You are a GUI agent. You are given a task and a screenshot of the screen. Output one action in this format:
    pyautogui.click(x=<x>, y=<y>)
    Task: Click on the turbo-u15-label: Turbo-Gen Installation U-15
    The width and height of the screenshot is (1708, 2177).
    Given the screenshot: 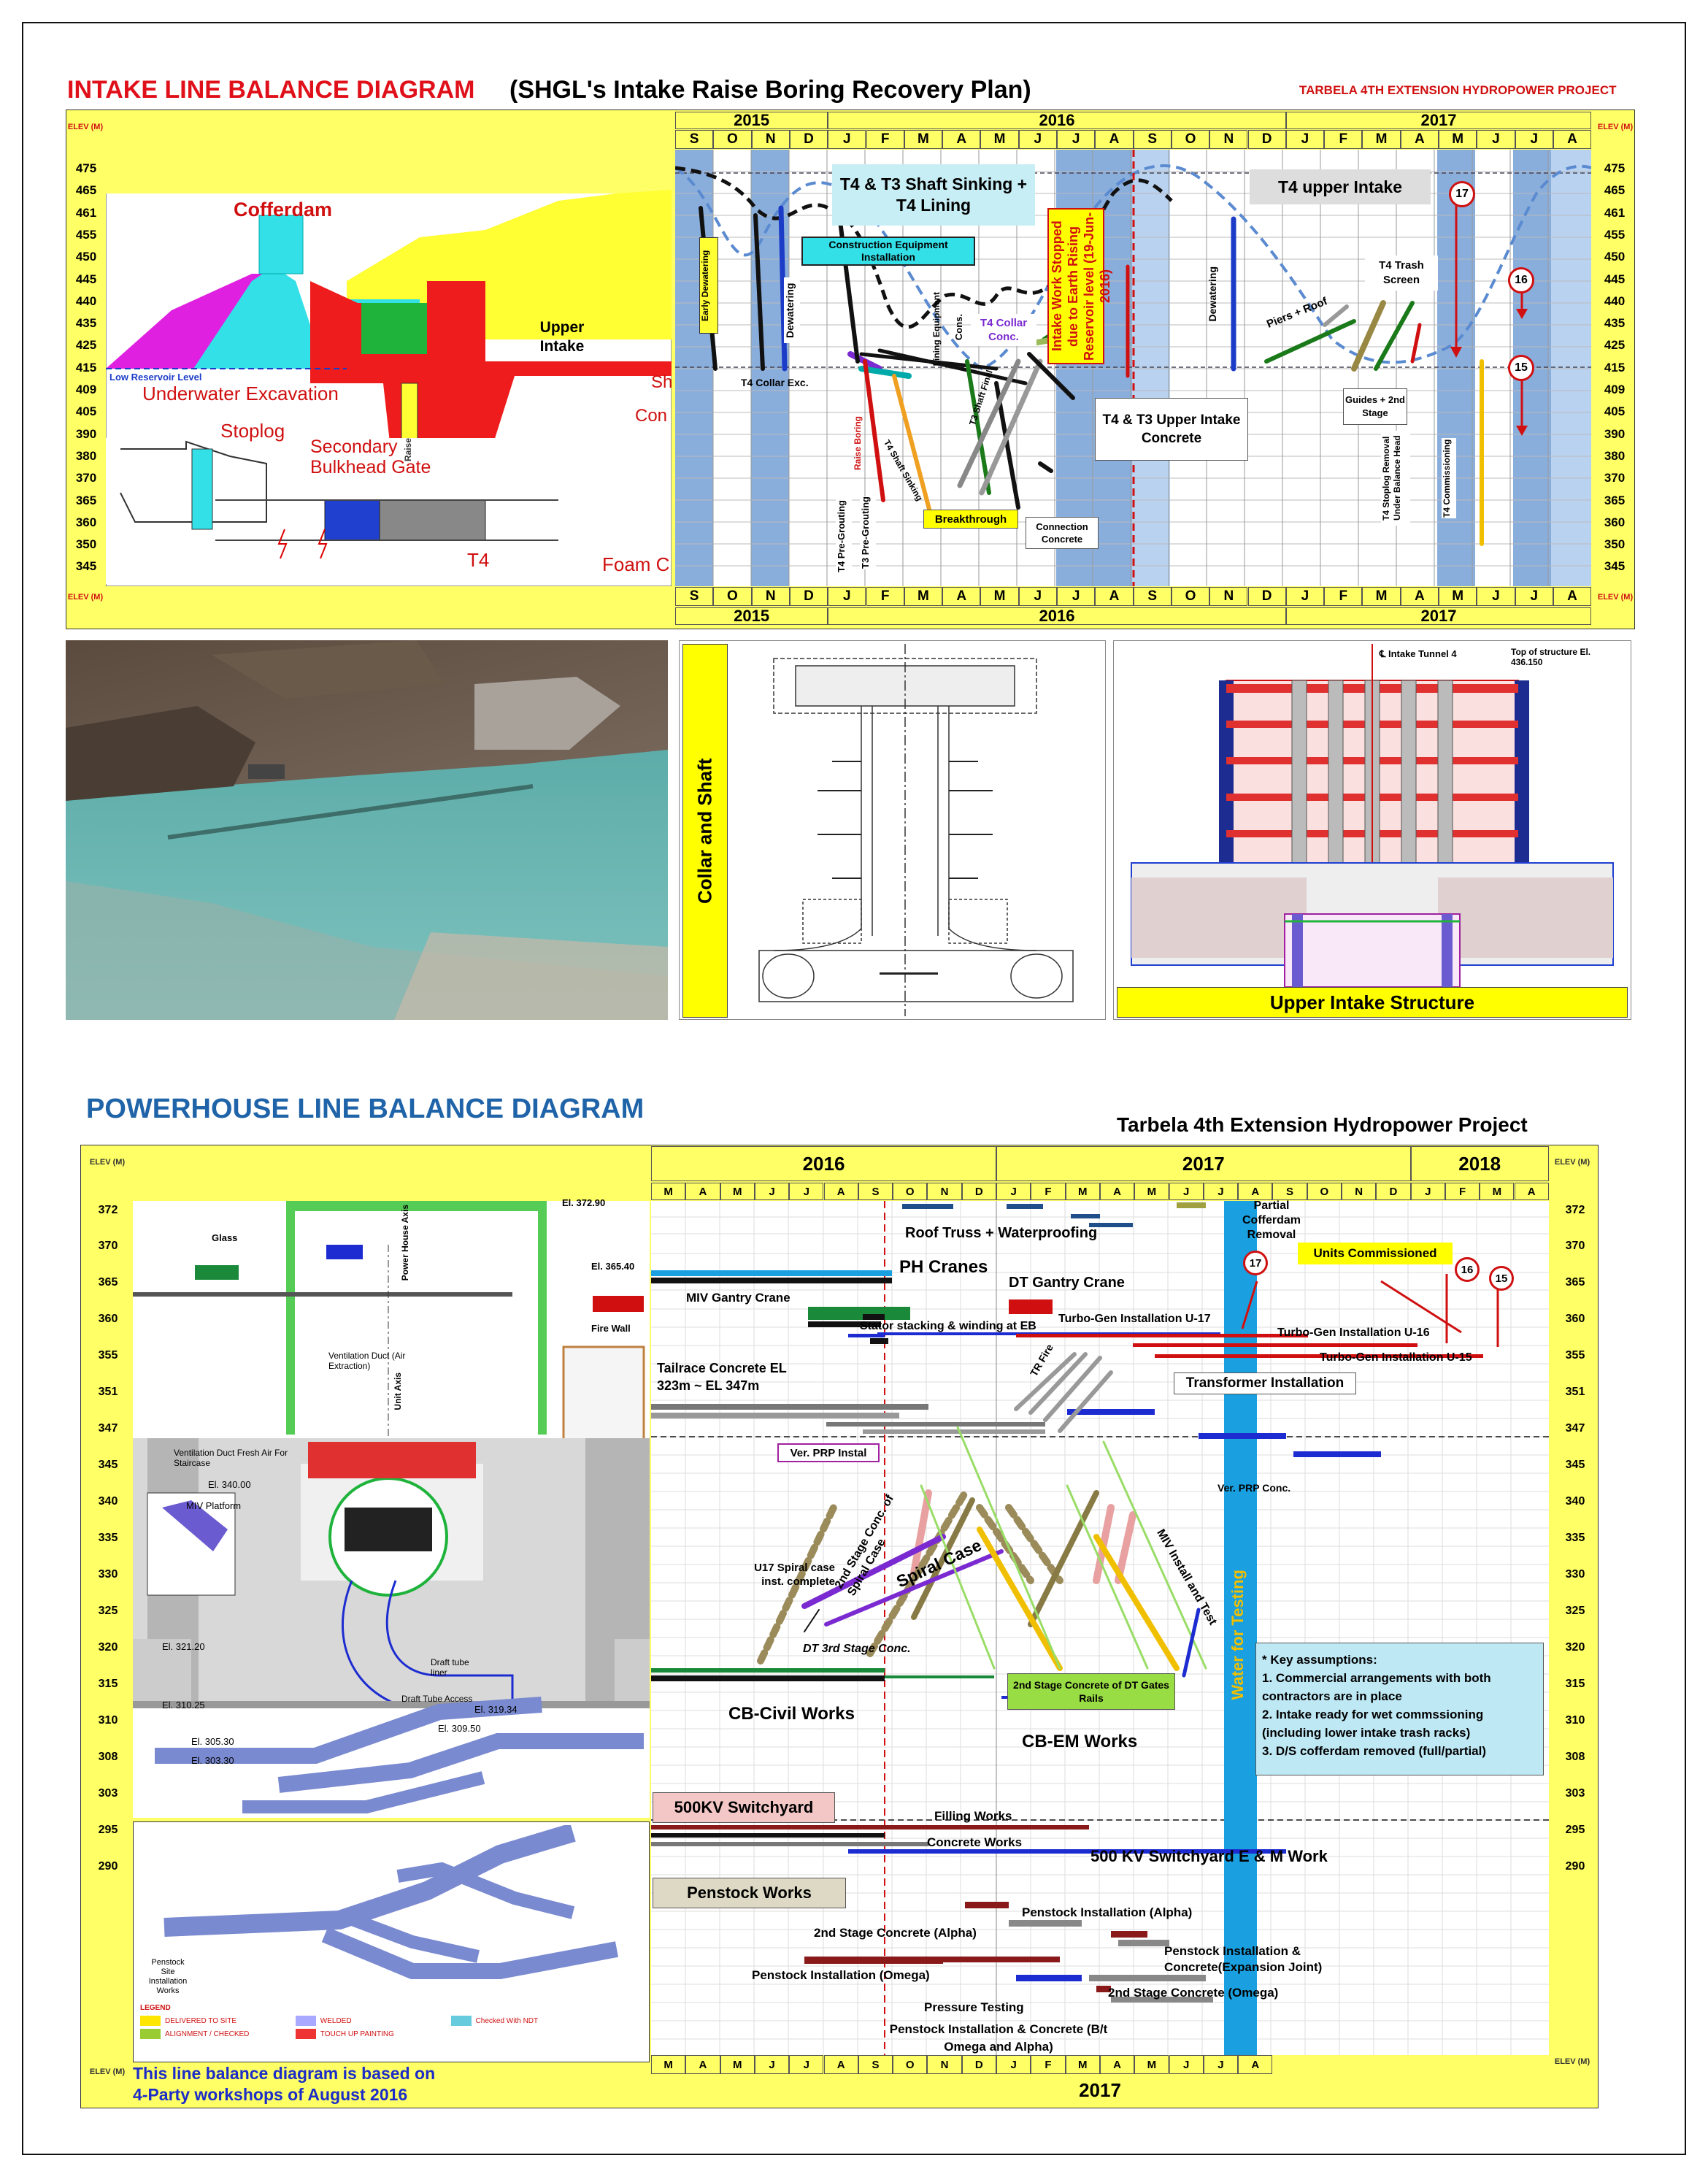 What is the action you would take?
    pyautogui.click(x=1396, y=1357)
    